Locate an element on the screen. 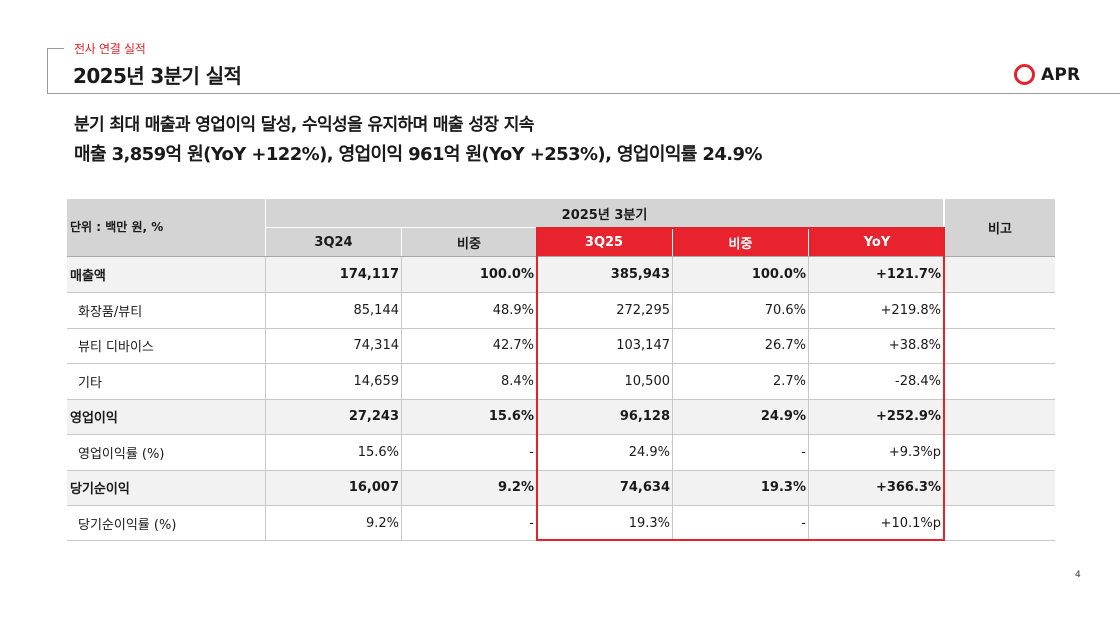 The width and height of the screenshot is (1120, 627). cell-ni-share-3q24: 9.2% is located at coordinates (515, 487).